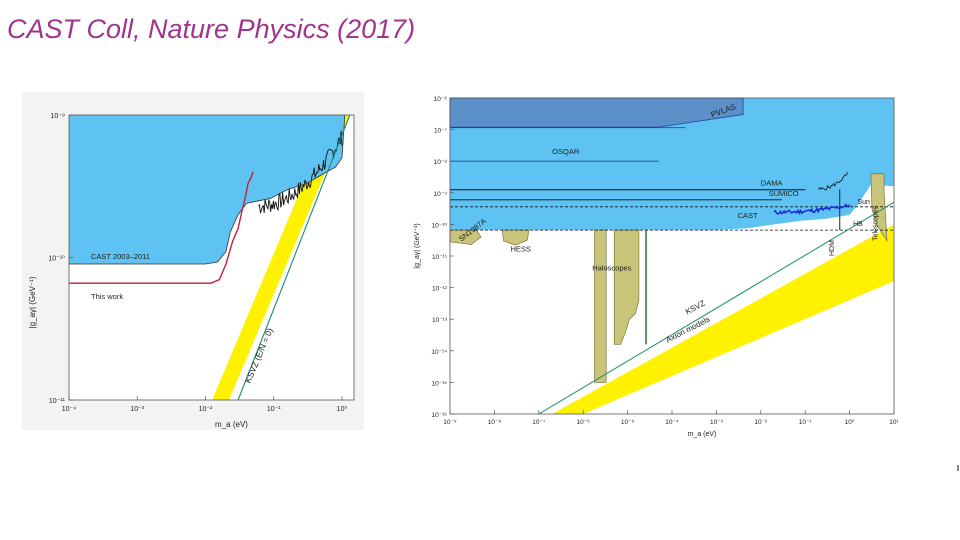 Image resolution: width=960 pixels, height=540 pixels. What do you see at coordinates (211, 29) in the screenshot?
I see `slide-title: CAST Coll, Nature Physics (2017)` at bounding box center [211, 29].